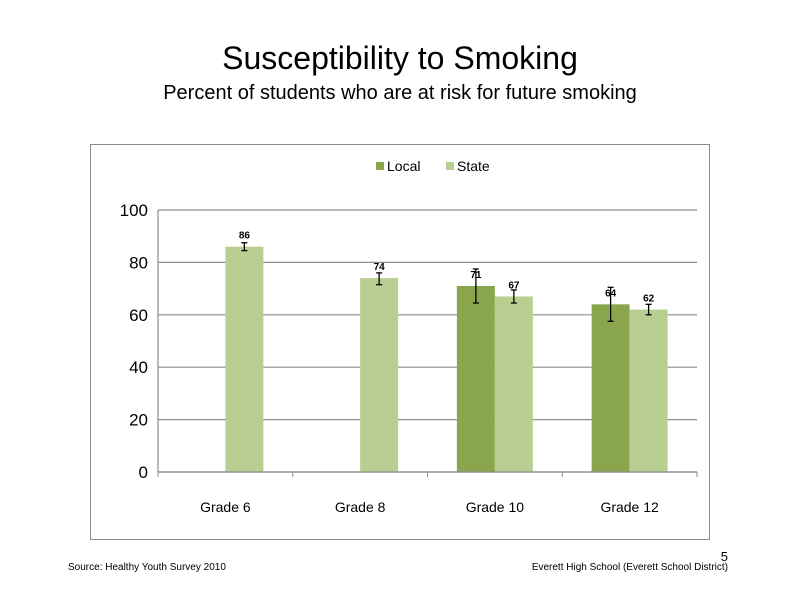  I want to click on x-tick-label: Grade 6, so click(225, 507).